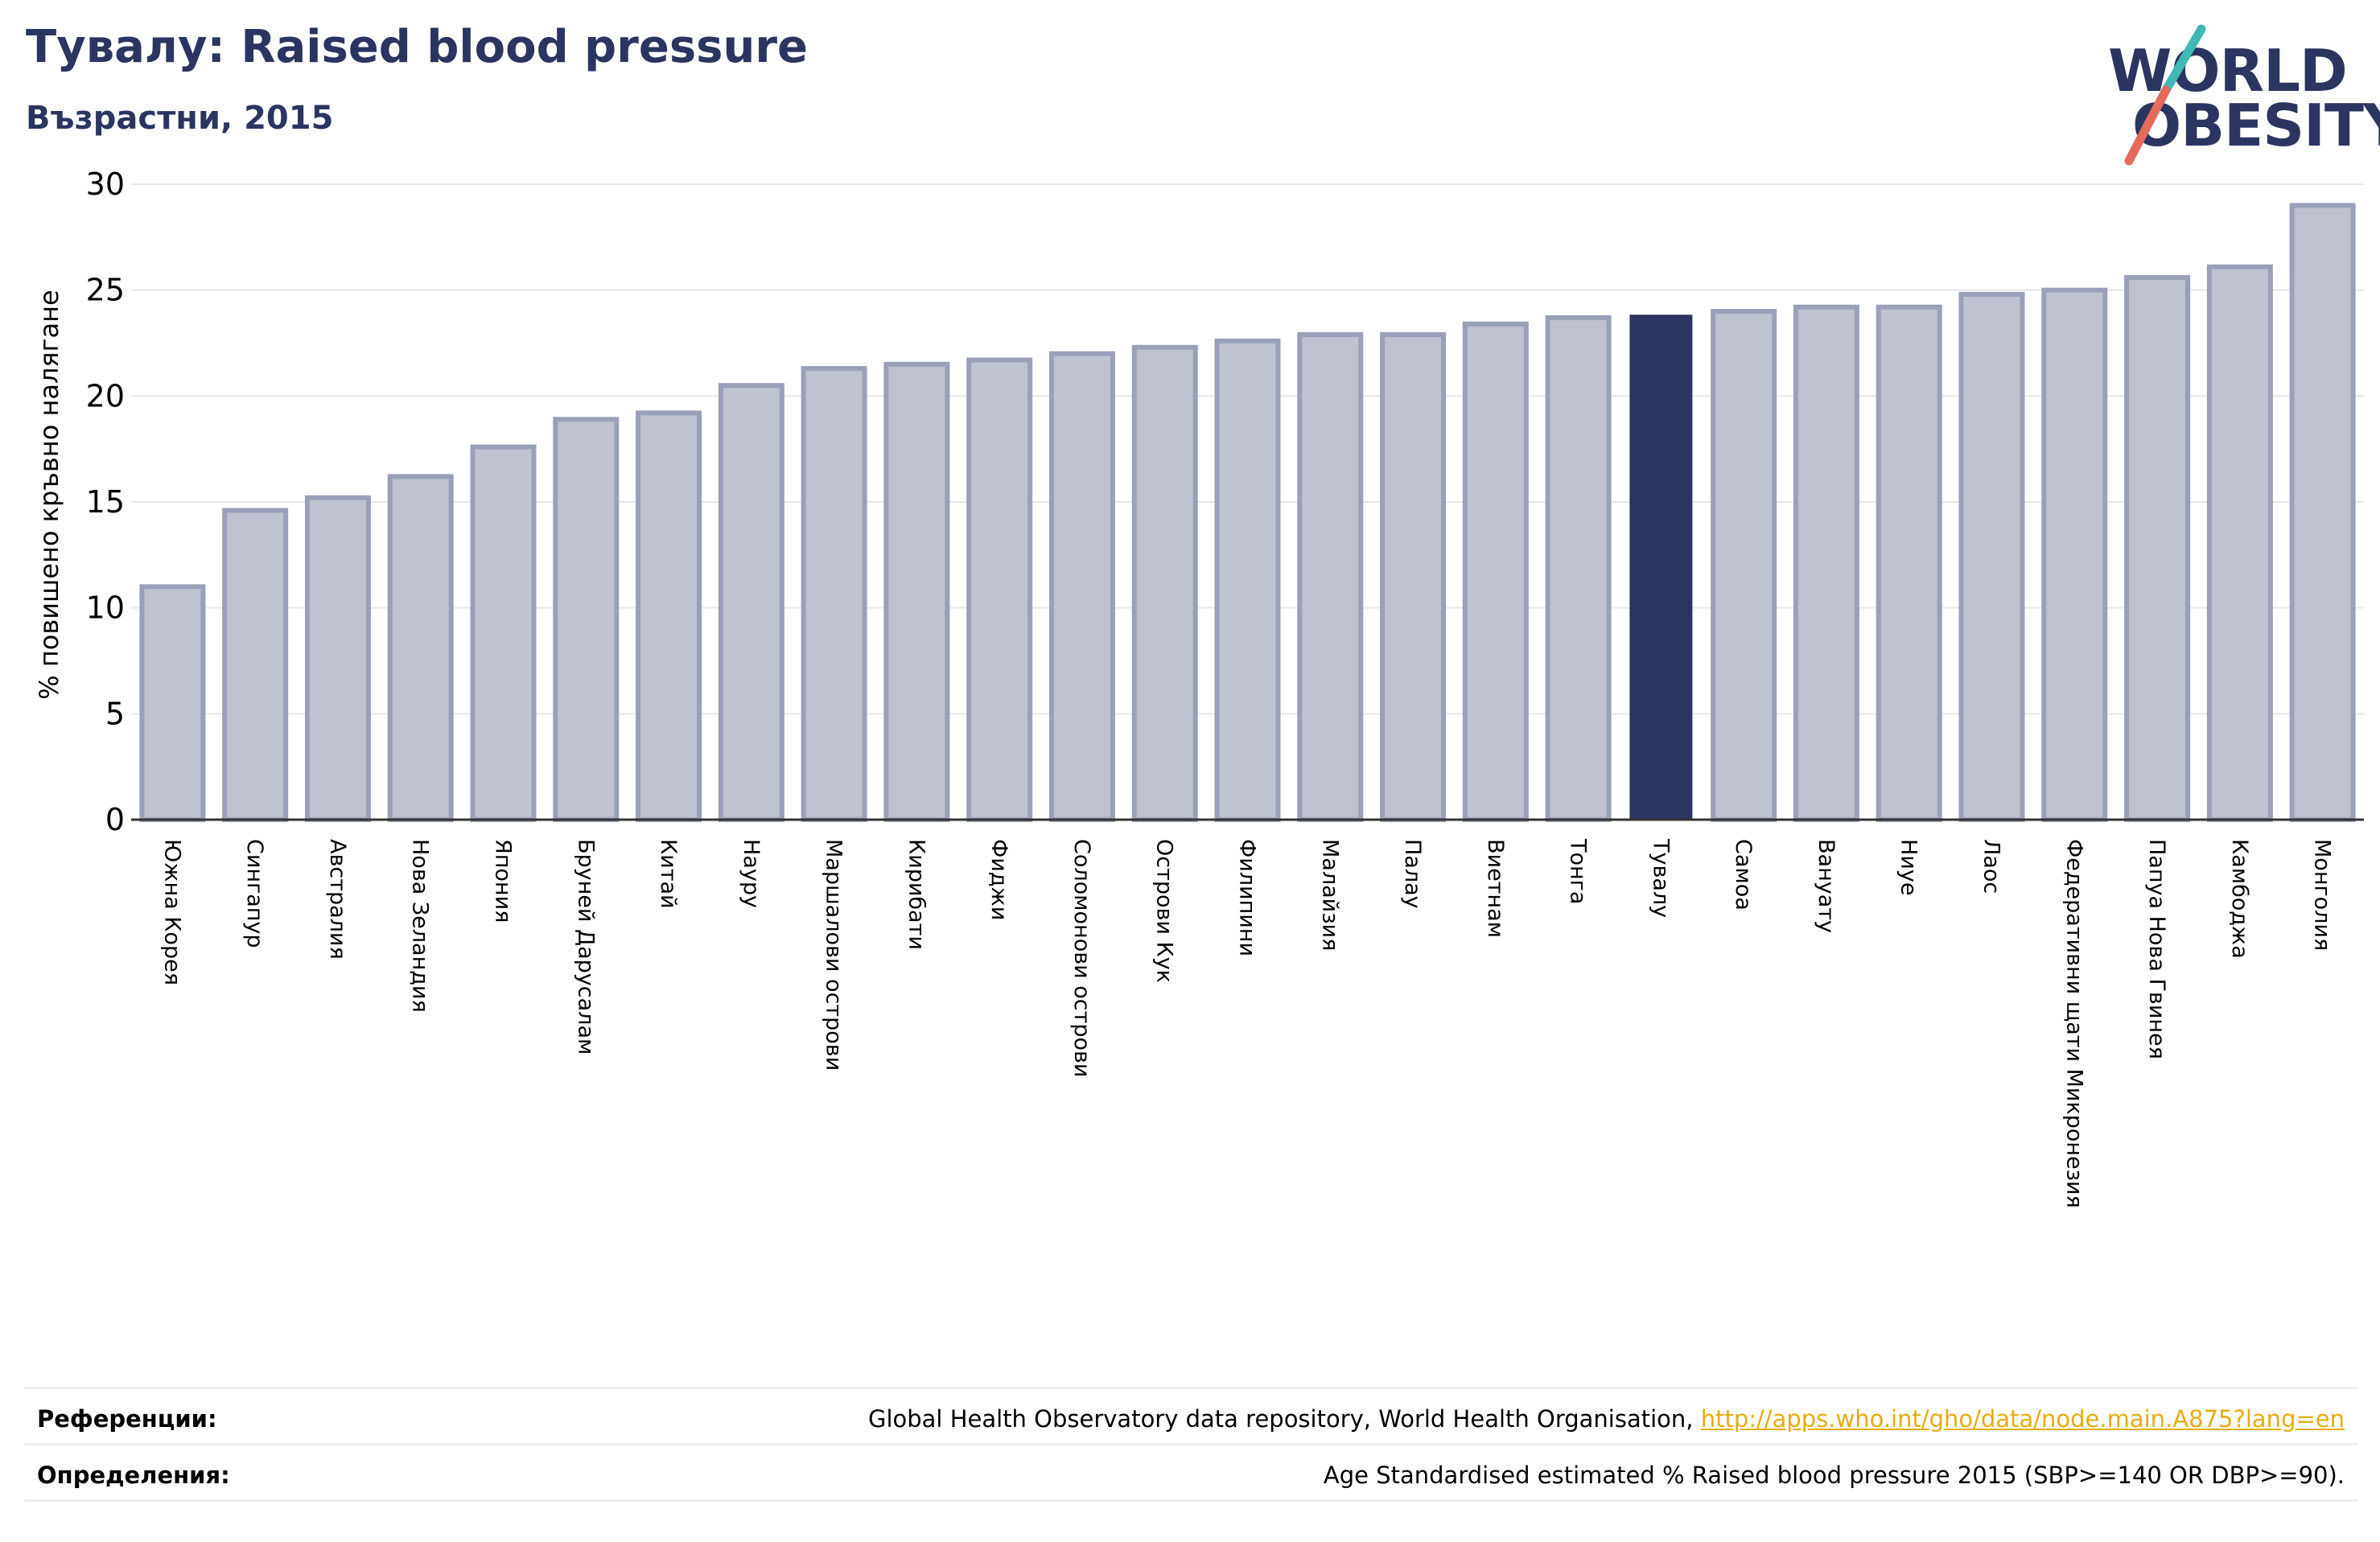  I want to click on x-tick-label: Кирибати, so click(916, 894).